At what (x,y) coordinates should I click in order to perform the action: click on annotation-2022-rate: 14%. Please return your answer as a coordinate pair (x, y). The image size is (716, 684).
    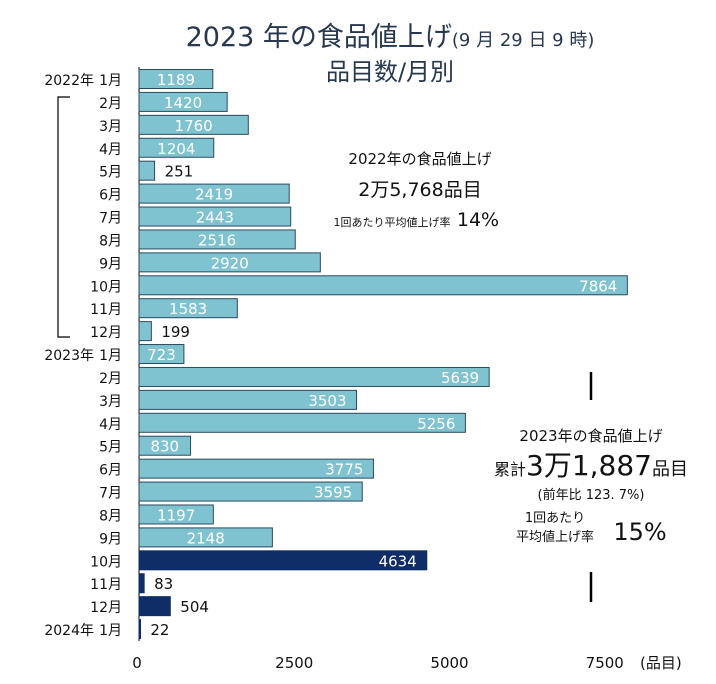
    Looking at the image, I should click on (478, 220).